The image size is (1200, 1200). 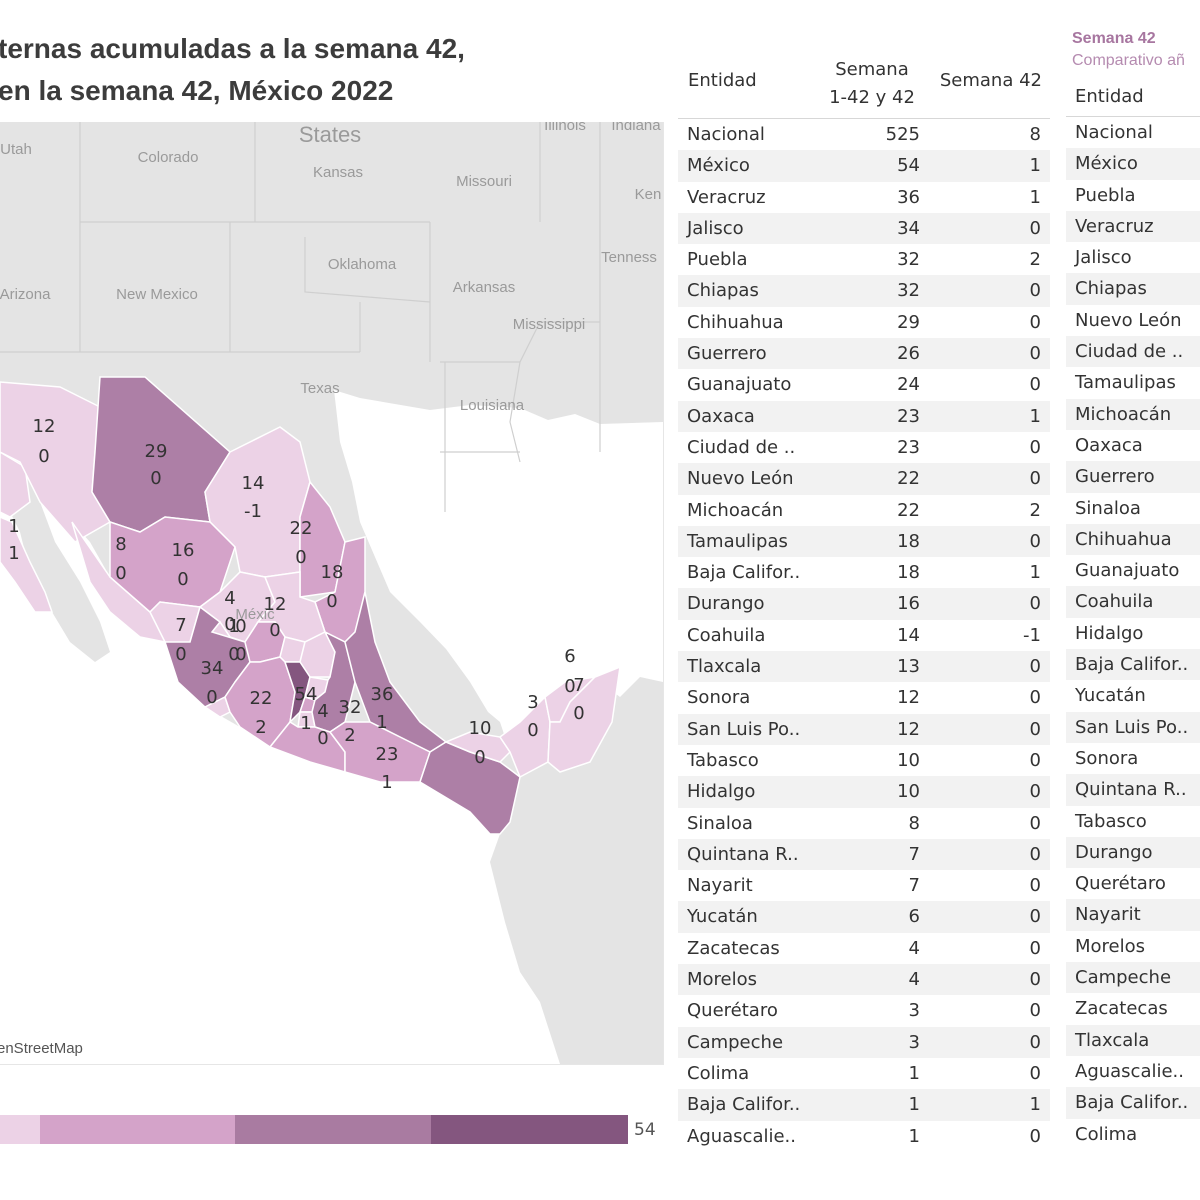 What do you see at coordinates (723, 291) in the screenshot?
I see `cell-entidad: Chiapas` at bounding box center [723, 291].